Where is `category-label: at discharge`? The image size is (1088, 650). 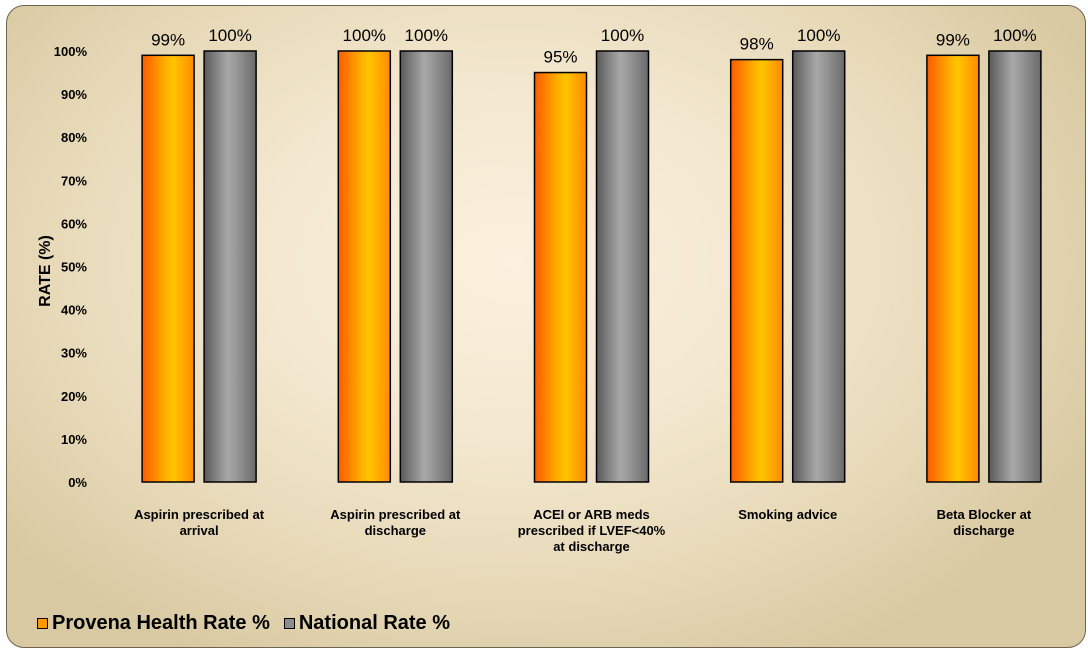
category-label: at discharge is located at coordinates (591, 546).